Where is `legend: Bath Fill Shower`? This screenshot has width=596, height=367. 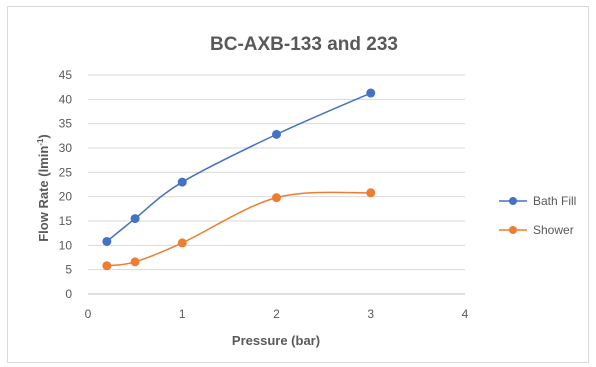
legend: Bath Fill Shower is located at coordinates (537, 215).